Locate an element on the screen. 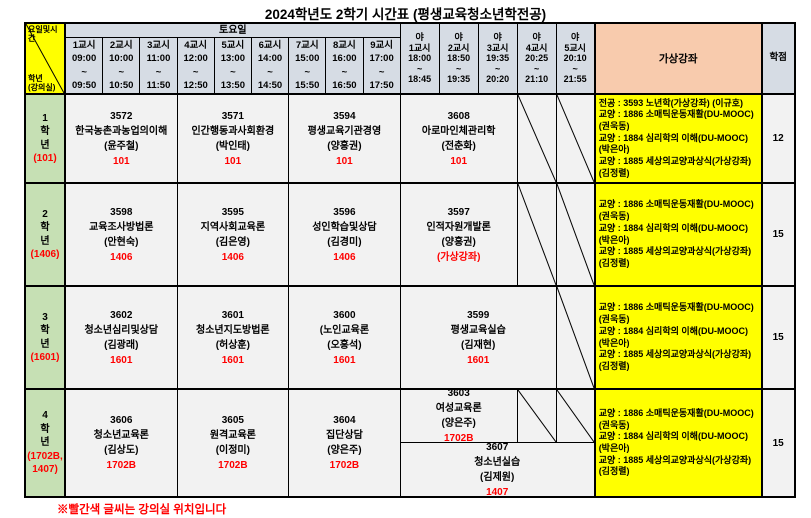  course-code: 3602 is located at coordinates (121, 315).